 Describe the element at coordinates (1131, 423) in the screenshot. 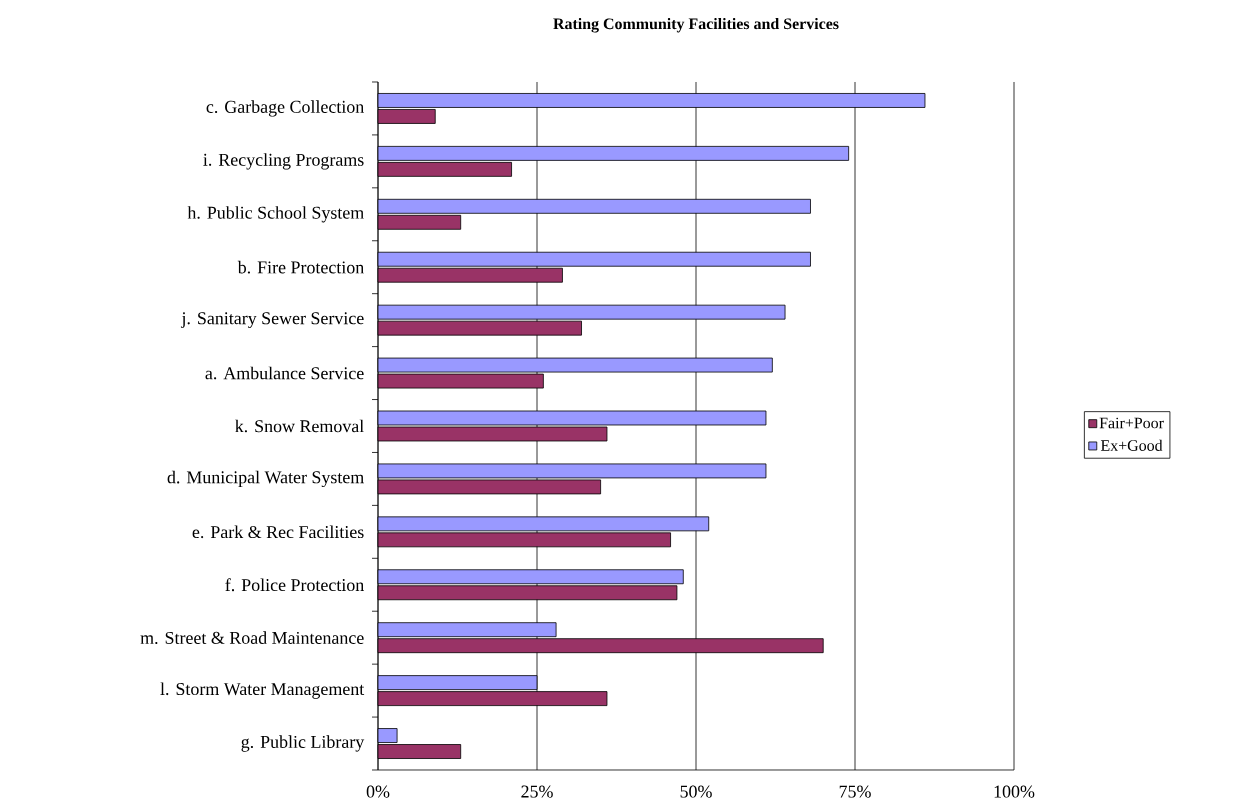

I see `legend-label: Fair+Poor` at that location.